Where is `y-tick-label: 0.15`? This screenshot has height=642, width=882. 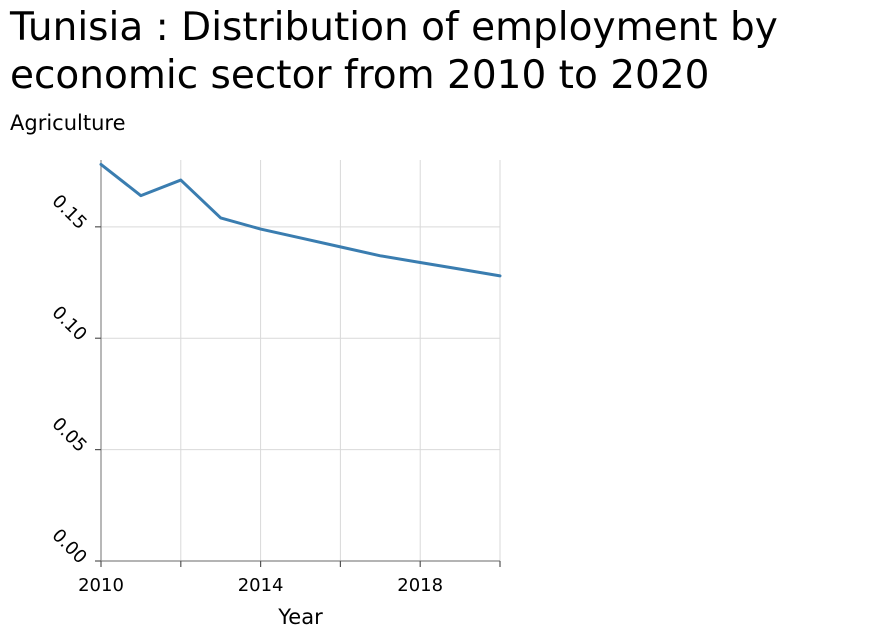 y-tick-label: 0.15 is located at coordinates (69, 212).